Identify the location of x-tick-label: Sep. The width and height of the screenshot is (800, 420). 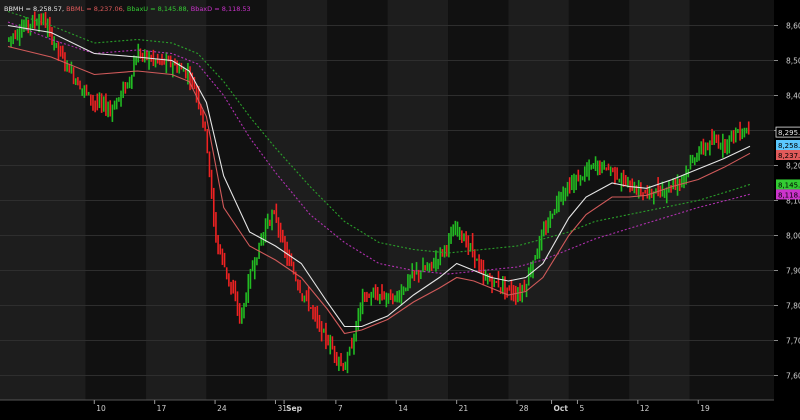
(294, 408).